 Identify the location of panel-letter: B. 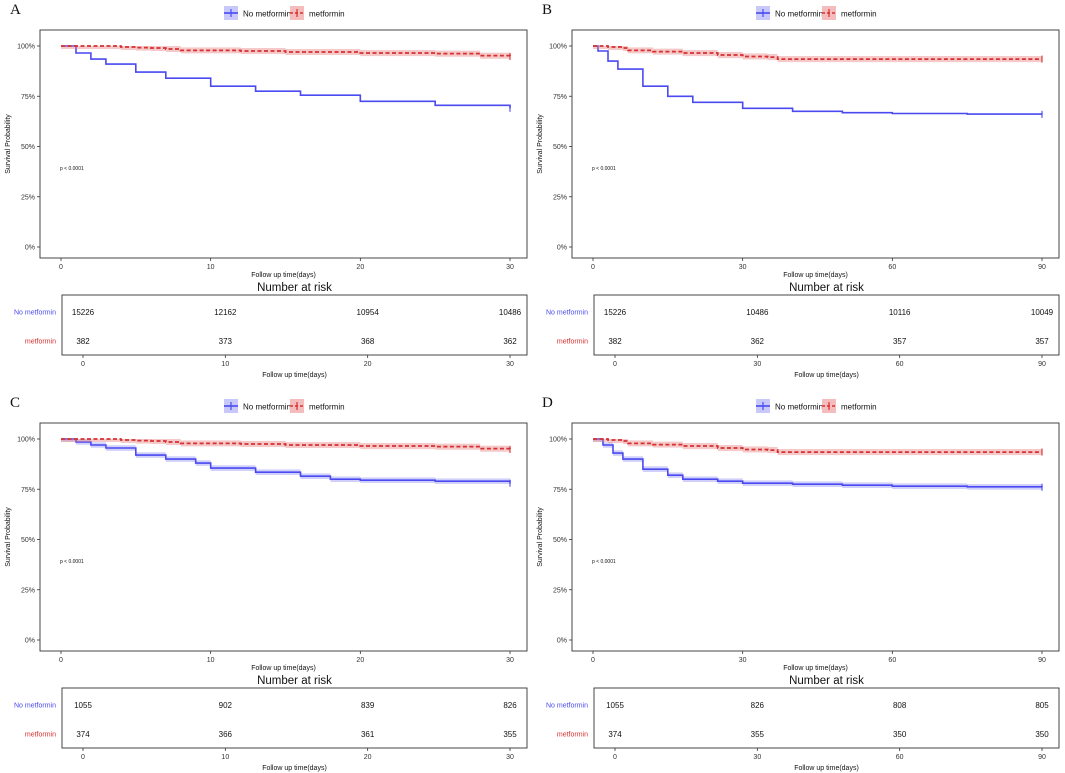
(547, 10).